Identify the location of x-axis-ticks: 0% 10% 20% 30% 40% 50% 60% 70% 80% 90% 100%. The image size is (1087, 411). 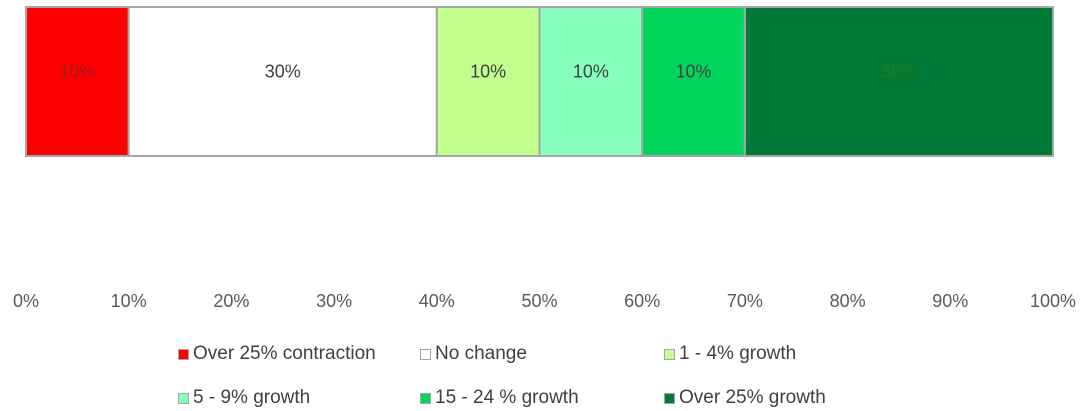
(544, 301).